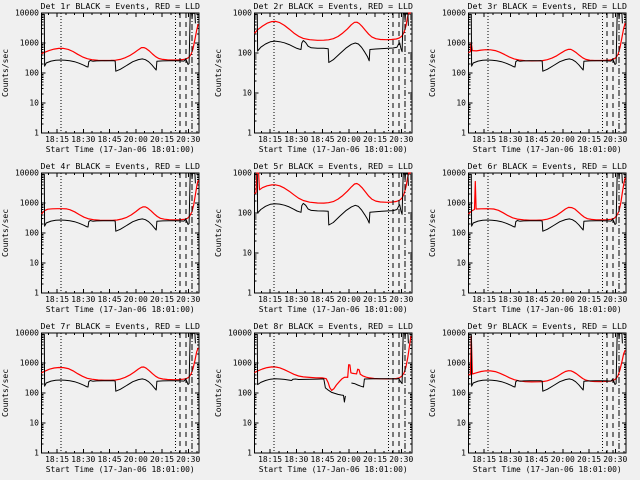 This screenshot has width=640, height=480. What do you see at coordinates (120, 326) in the screenshot?
I see `panel-title: Det 7r BLACK = Events, RED = LLD` at bounding box center [120, 326].